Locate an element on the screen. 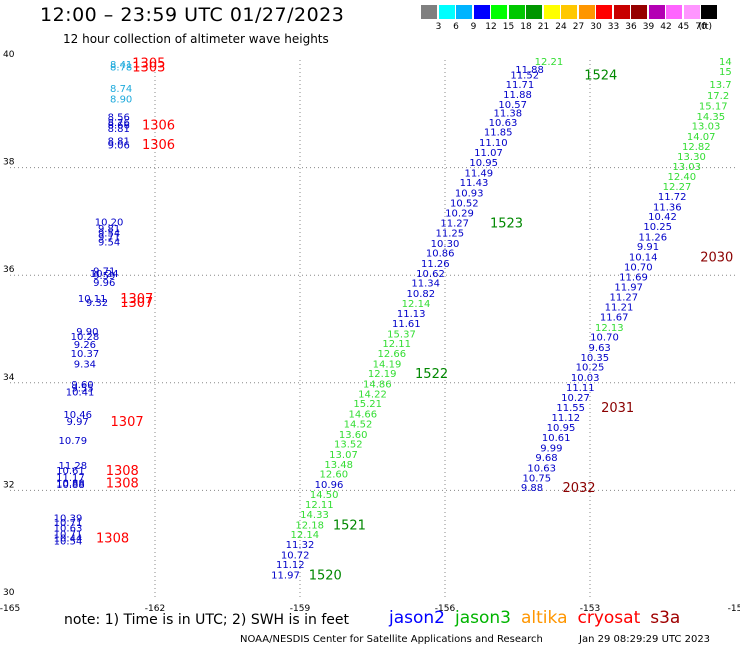 The height and width of the screenshot is (650, 740). data-point-label: 14.22 is located at coordinates (372, 395).